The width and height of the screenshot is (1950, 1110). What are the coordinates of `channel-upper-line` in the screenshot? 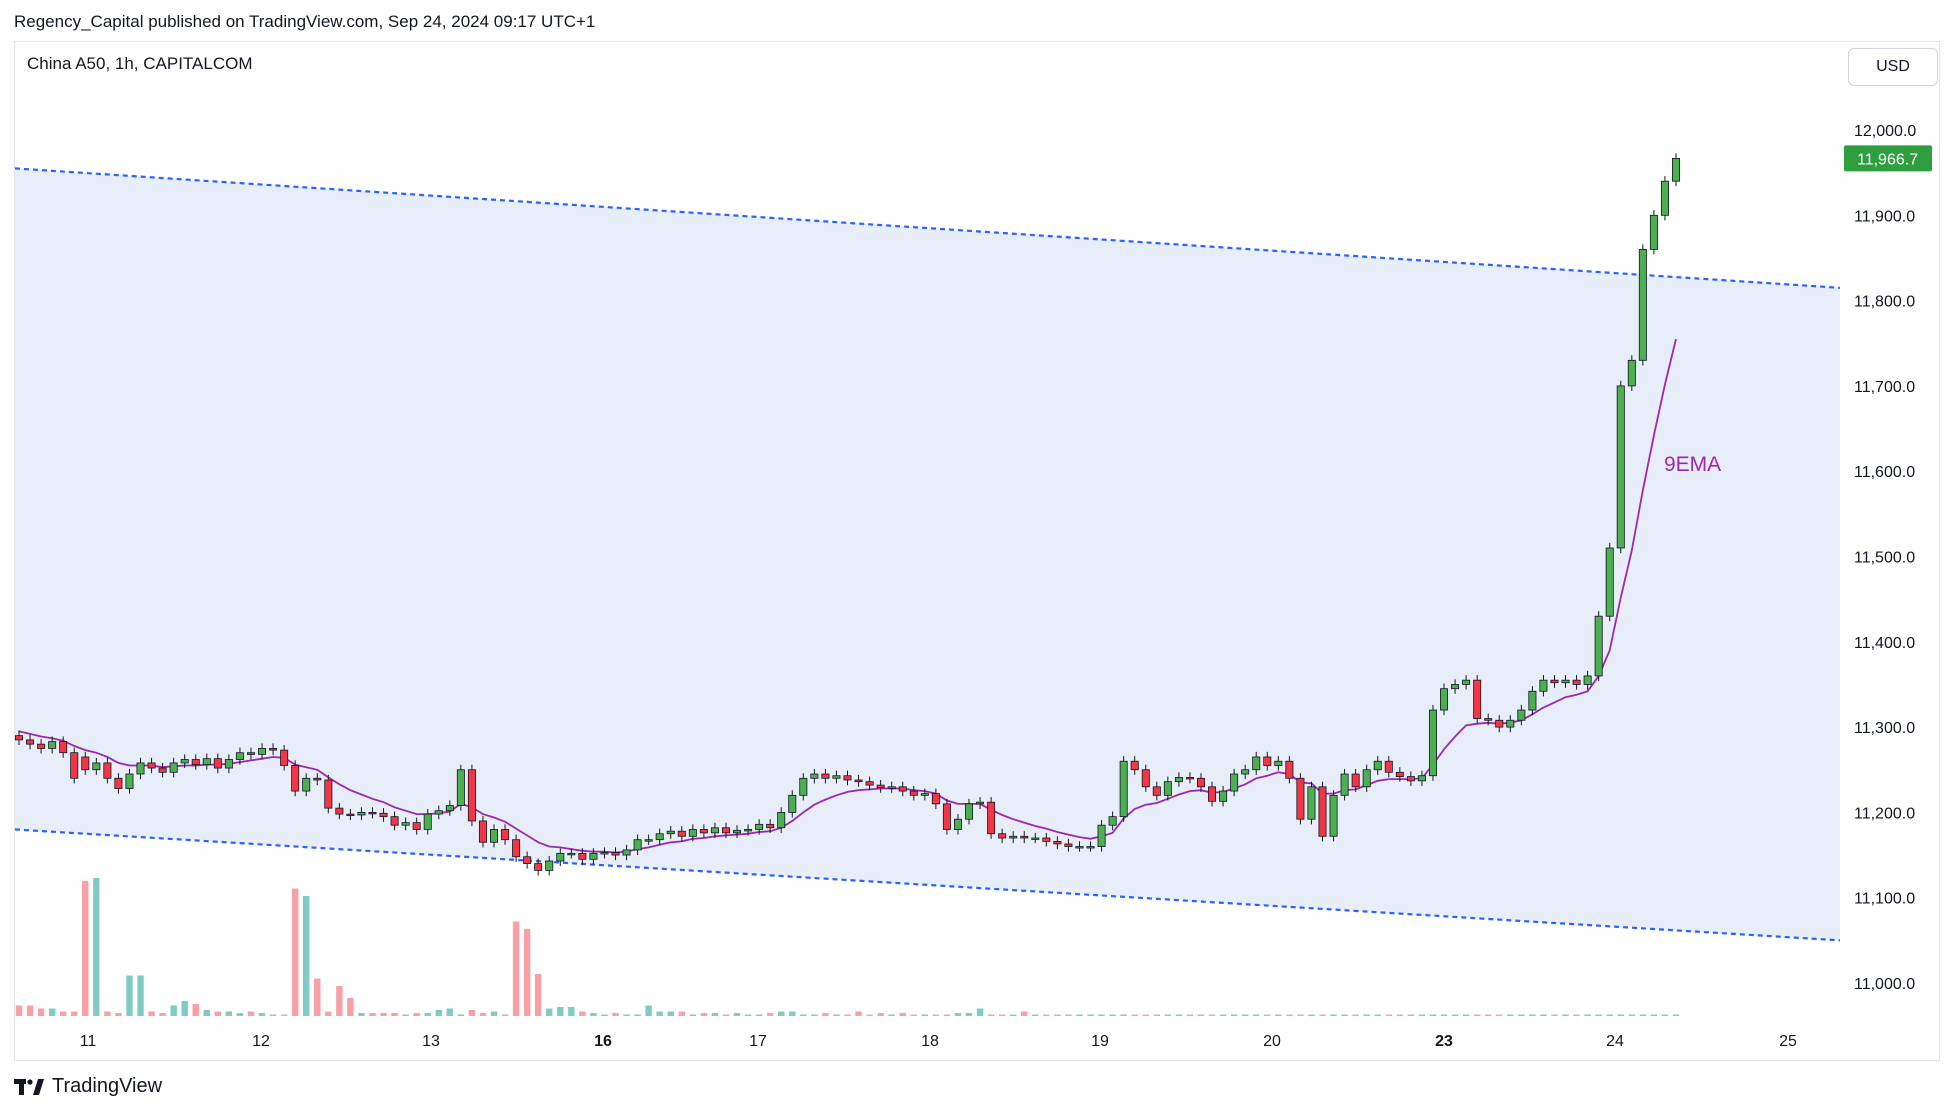 It's located at (927, 228).